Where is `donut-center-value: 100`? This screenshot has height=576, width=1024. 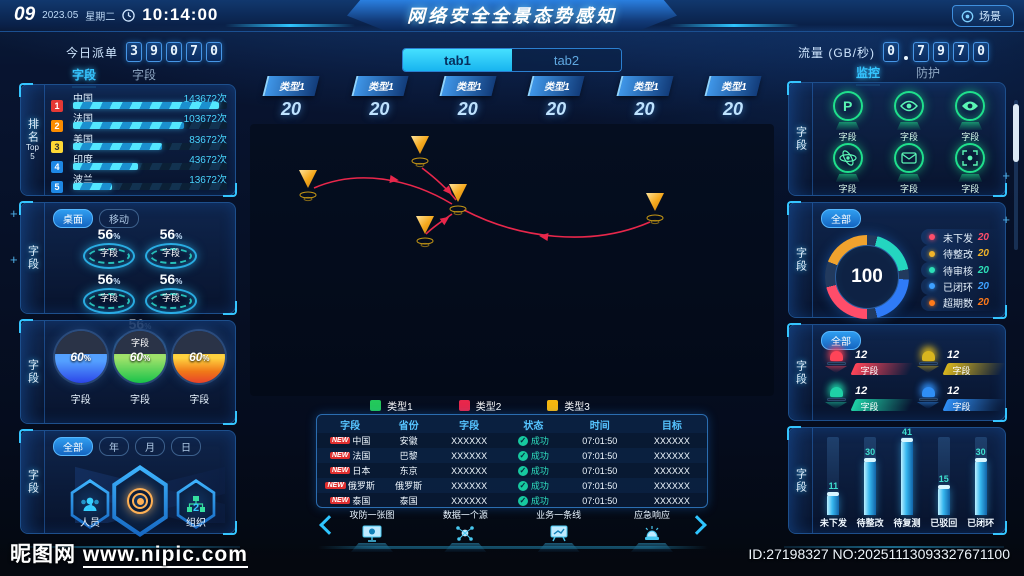
donut-center-value: 100 is located at coordinates (867, 276).